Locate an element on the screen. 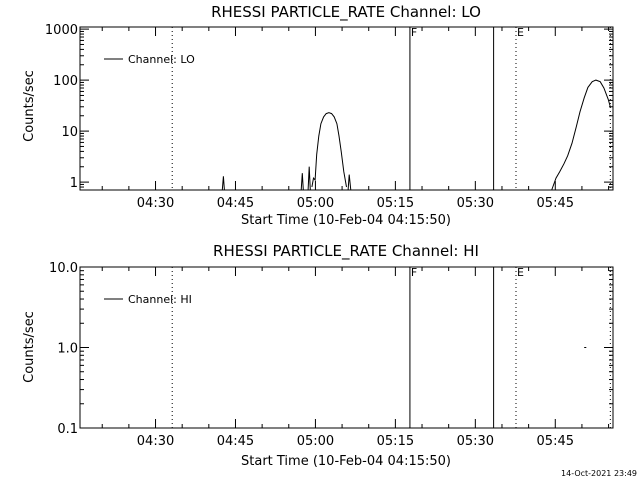 This screenshot has height=480, width=640. lo-chart-title: RHESSI PARTICLE_RATE Channel: LO is located at coordinates (346, 12).